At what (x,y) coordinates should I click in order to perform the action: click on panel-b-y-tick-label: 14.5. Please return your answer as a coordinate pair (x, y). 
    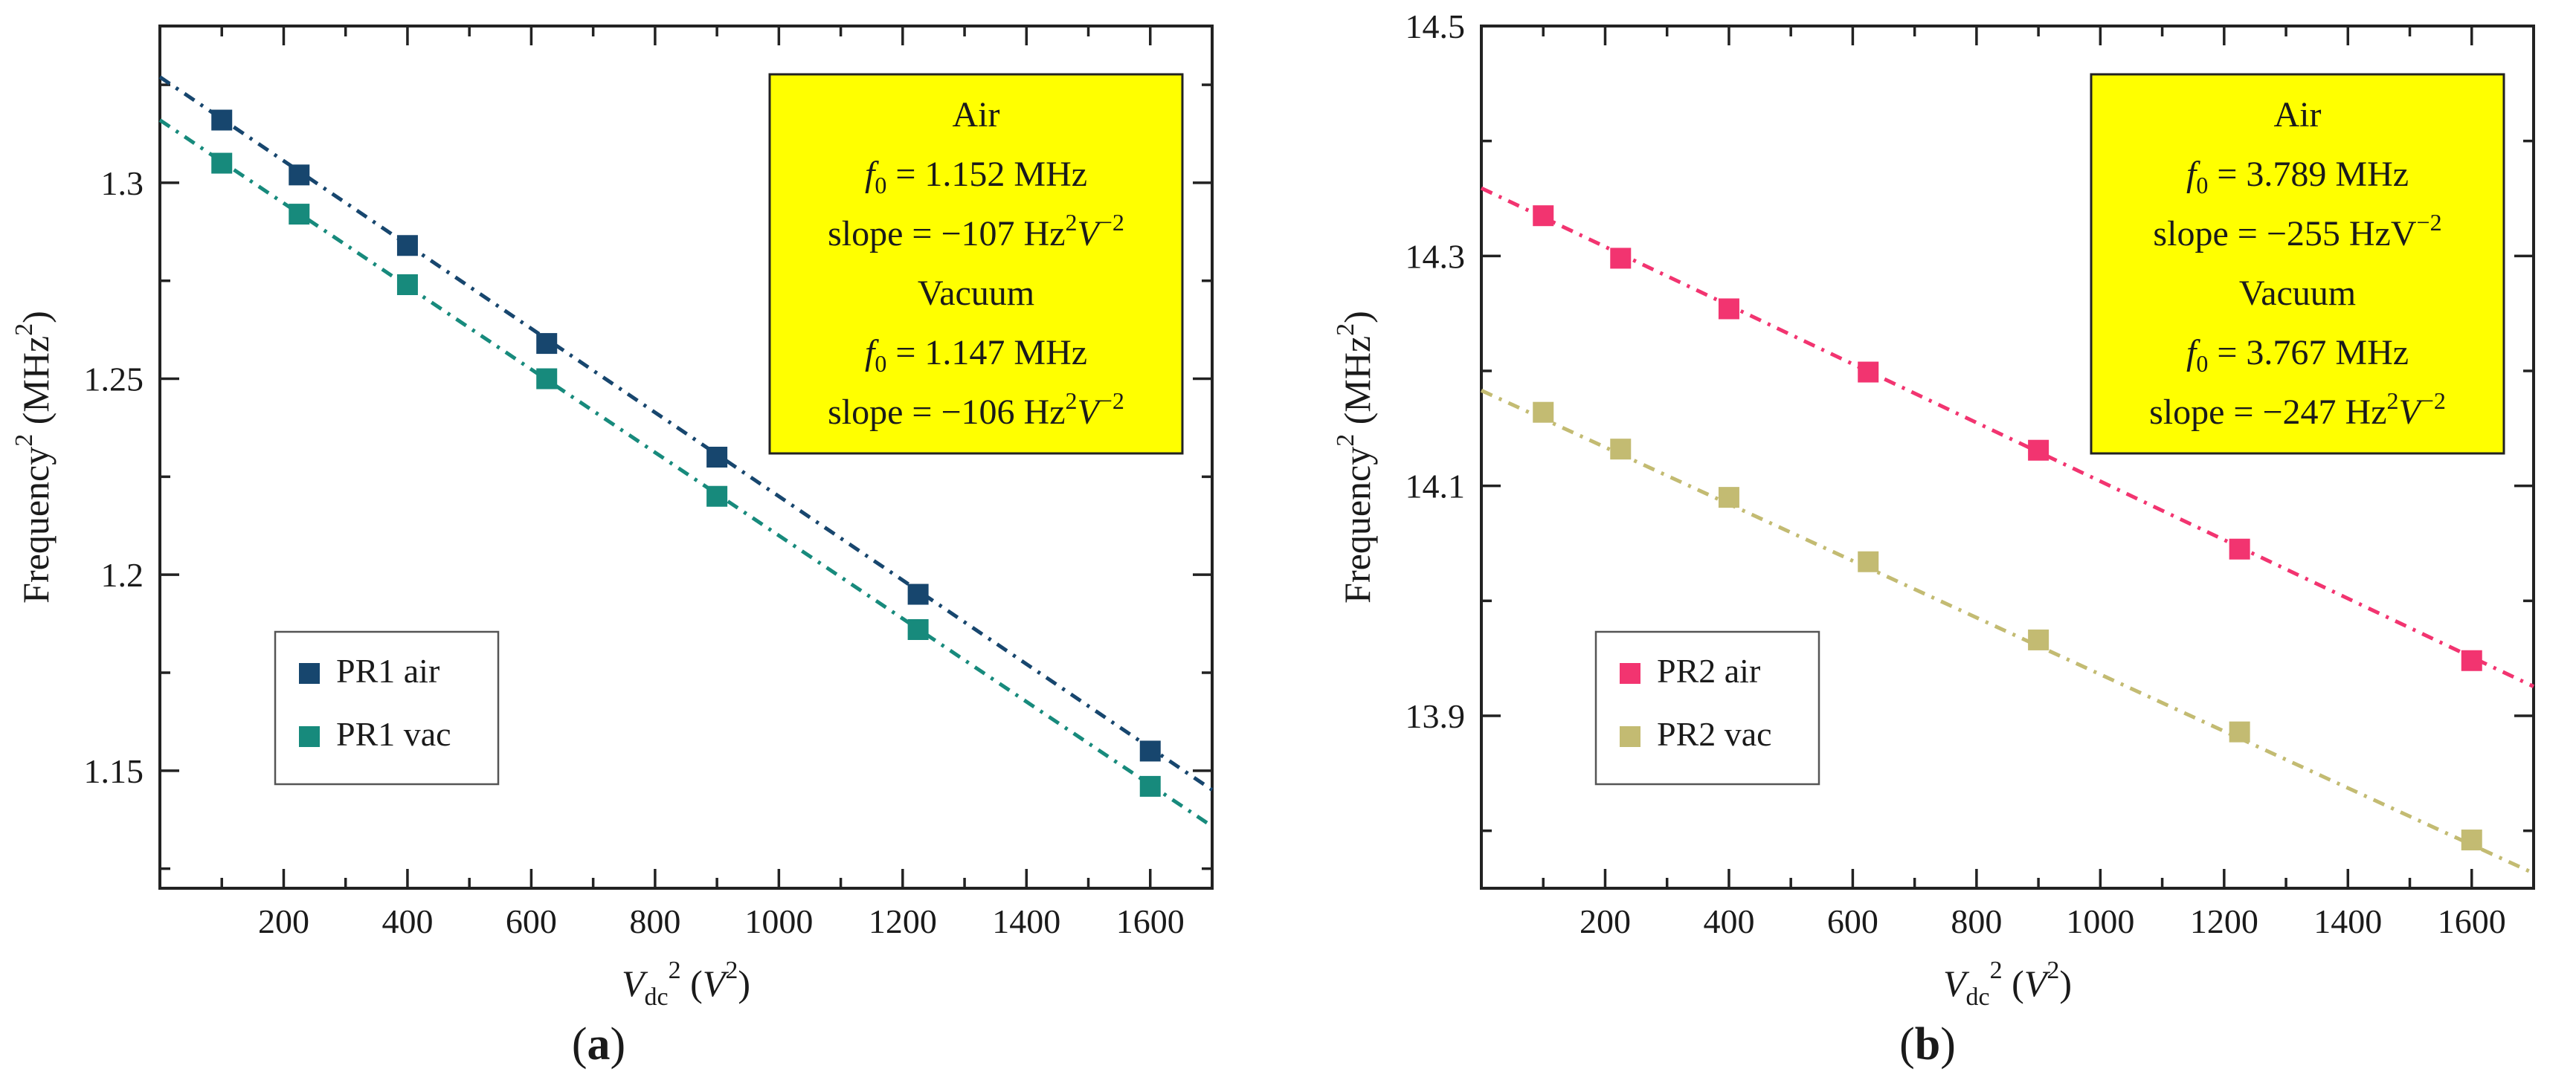
    Looking at the image, I should click on (1435, 26).